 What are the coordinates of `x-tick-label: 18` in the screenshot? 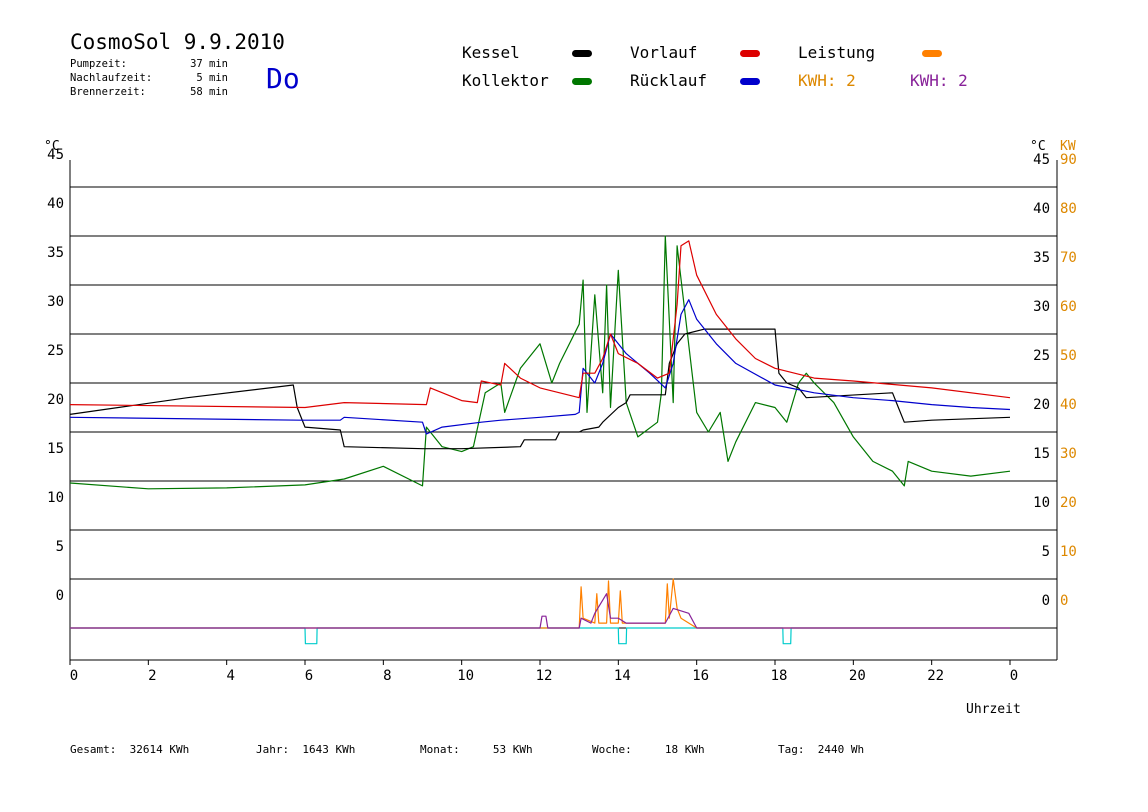 It's located at (779, 676).